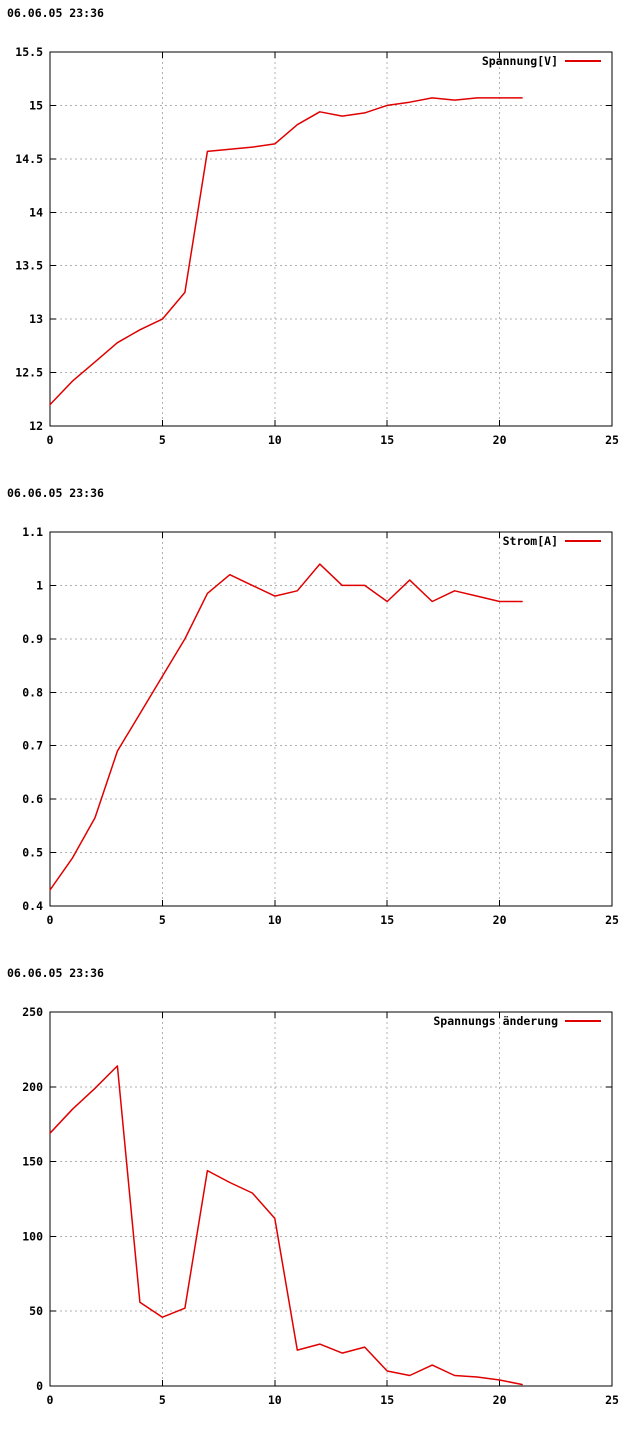 The image size is (640, 1440). What do you see at coordinates (32, 906) in the screenshot?
I see `y-tick-label: 0.4` at bounding box center [32, 906].